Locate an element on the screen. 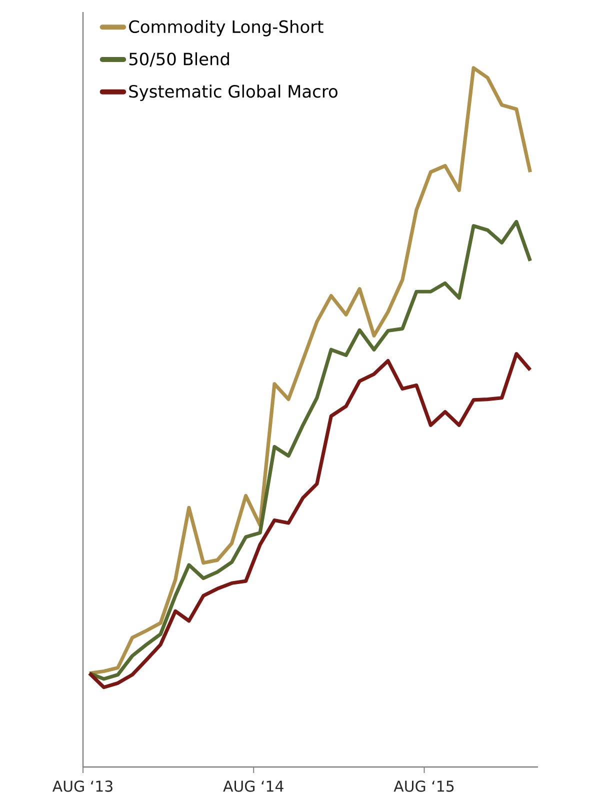 Image resolution: width=589 pixels, height=812 pixels. legend-label: Systematic Global Macro is located at coordinates (233, 93).